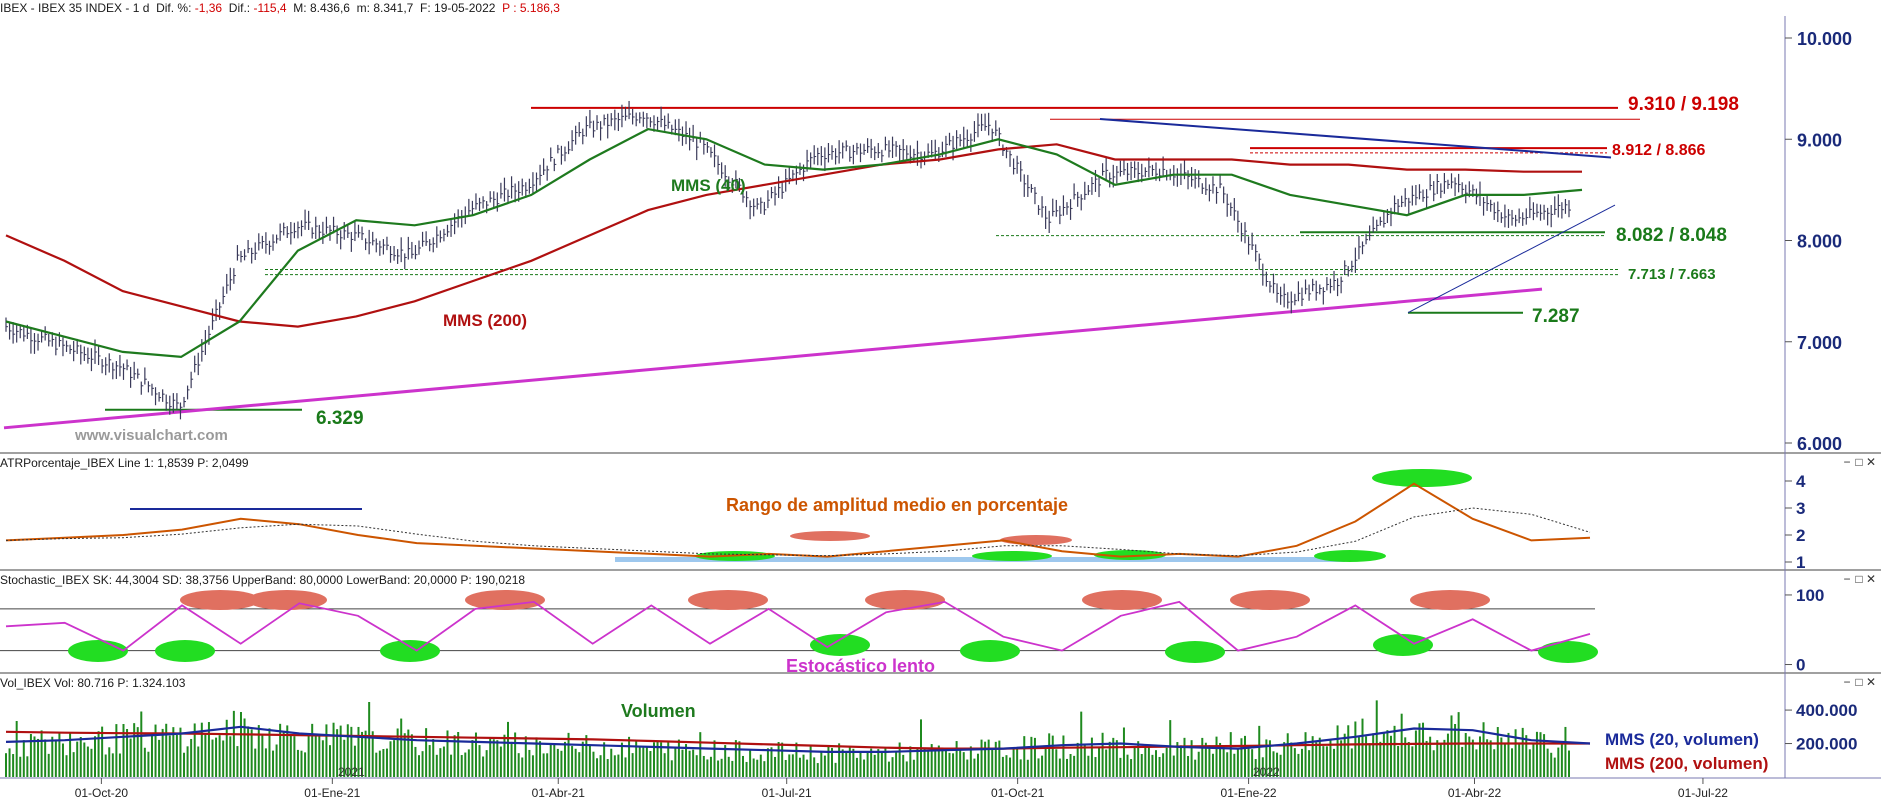 The height and width of the screenshot is (799, 1881). What do you see at coordinates (151, 435) in the screenshot?
I see `watermark: www.visualchart.com` at bounding box center [151, 435].